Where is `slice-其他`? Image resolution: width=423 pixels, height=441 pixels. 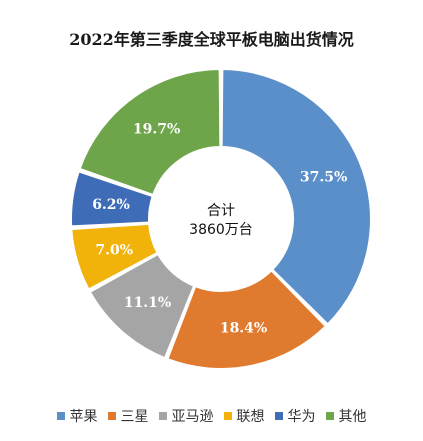 slice-其他 is located at coordinates (150, 132).